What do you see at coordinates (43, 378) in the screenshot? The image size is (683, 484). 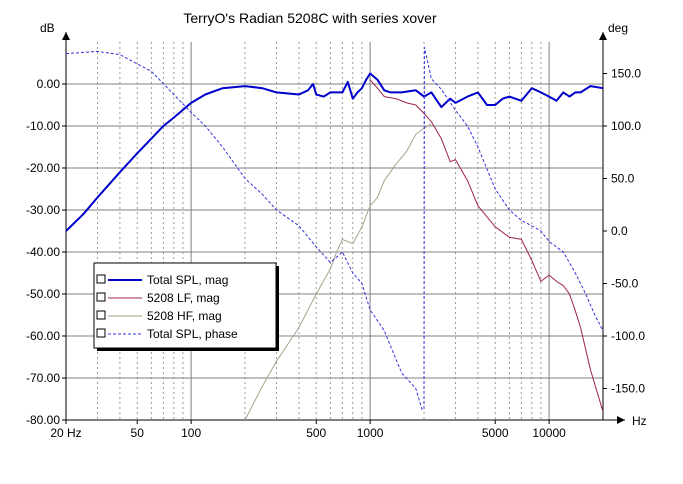 I see `y-left-tick-label: -70.00` at bounding box center [43, 378].